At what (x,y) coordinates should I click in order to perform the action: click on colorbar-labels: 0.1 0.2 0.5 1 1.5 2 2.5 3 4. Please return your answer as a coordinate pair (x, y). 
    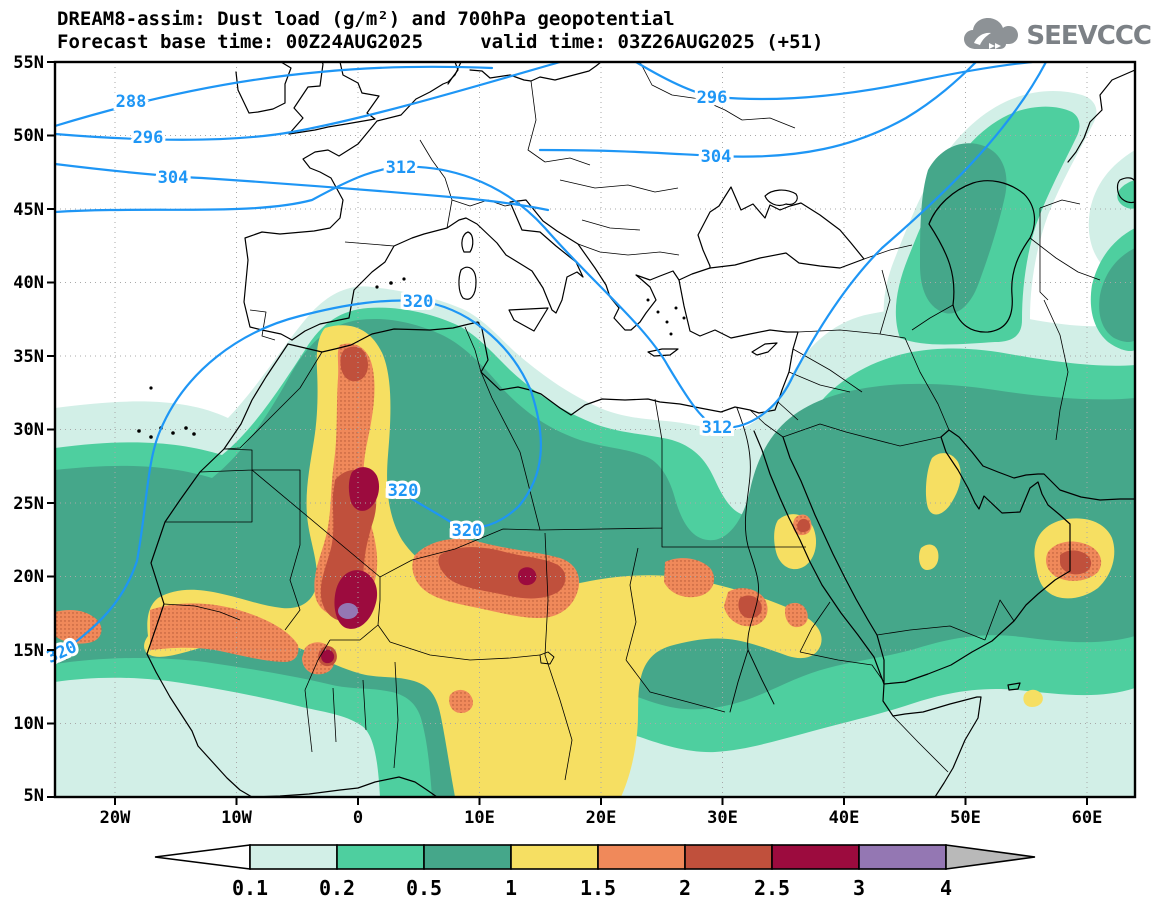
    Looking at the image, I should click on (592, 888).